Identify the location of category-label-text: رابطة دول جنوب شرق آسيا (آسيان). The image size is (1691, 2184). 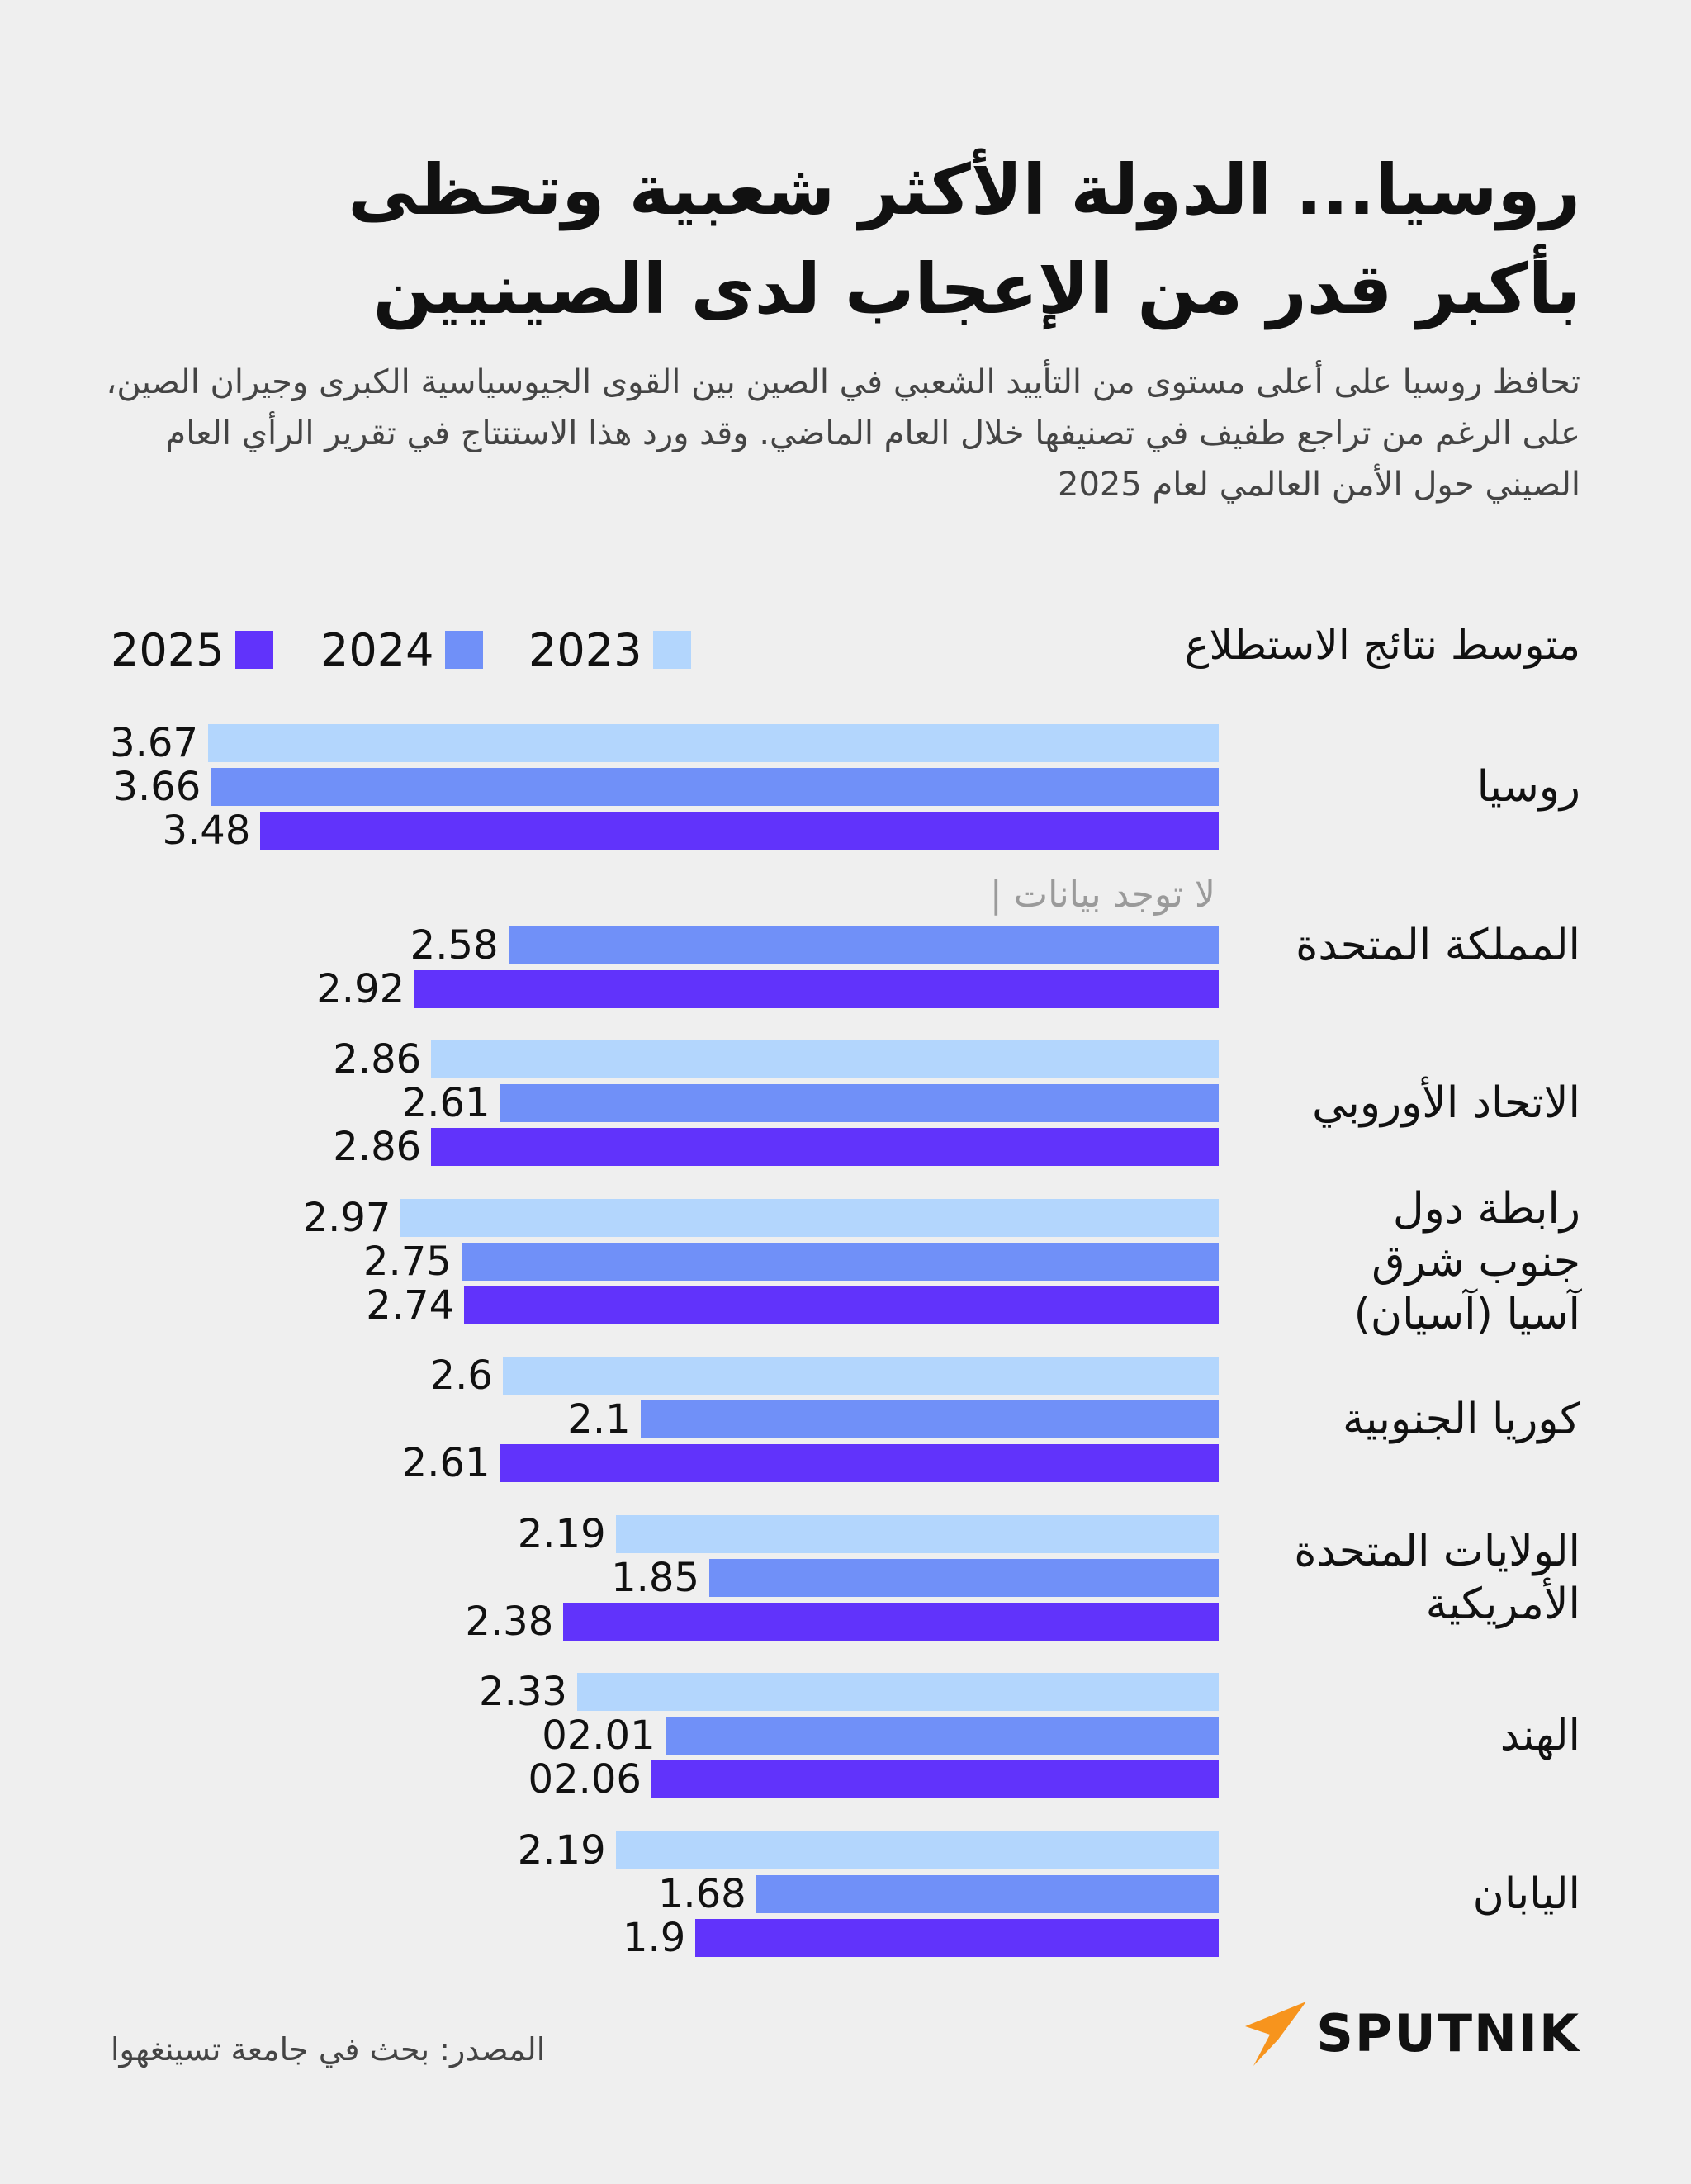
(1467, 1261).